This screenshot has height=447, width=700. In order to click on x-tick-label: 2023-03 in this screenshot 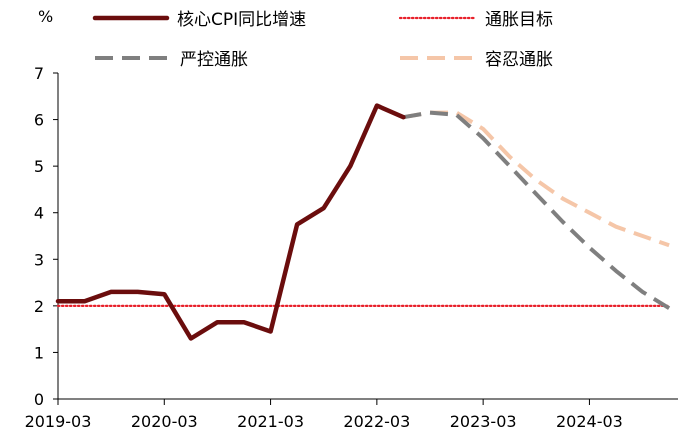, I will do `click(483, 421)`.